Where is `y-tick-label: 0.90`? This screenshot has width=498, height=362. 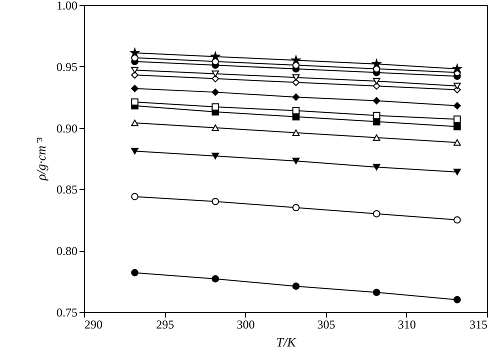
y-tick-label: 0.90 is located at coordinates (67, 128).